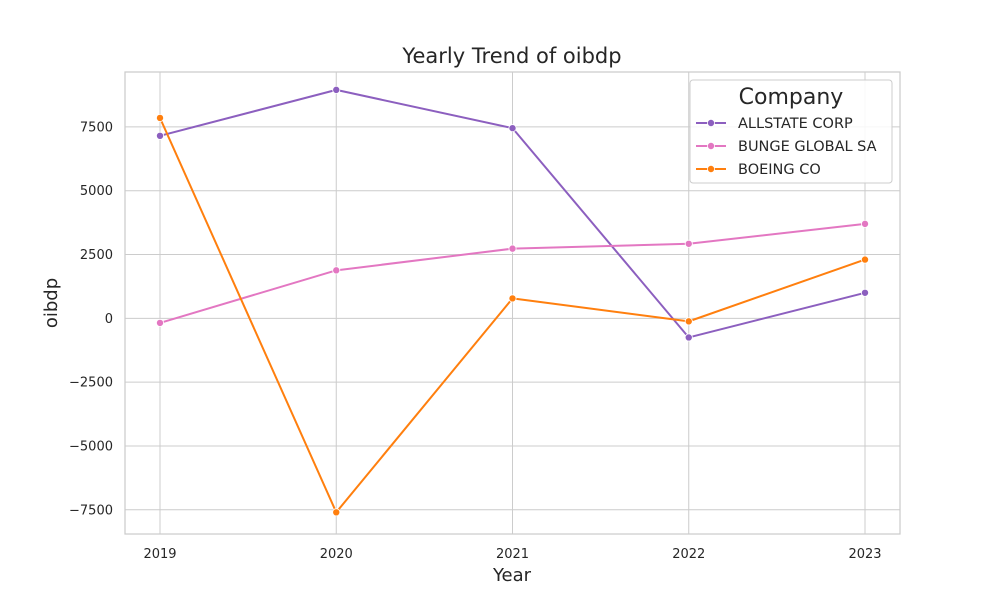 Image resolution: width=1000 pixels, height=600 pixels. Describe the element at coordinates (336, 554) in the screenshot. I see `x-tick-label: 2020` at that location.